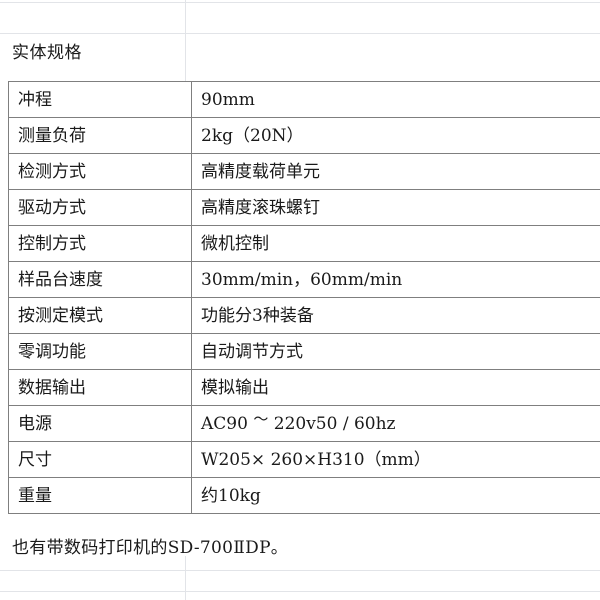 The height and width of the screenshot is (600, 600). What do you see at coordinates (100, 99) in the screenshot?
I see `spec-label: 冲程` at bounding box center [100, 99].